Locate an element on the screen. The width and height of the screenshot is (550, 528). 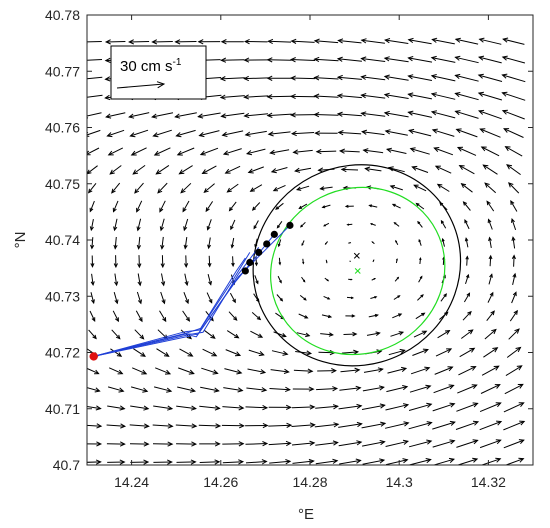
y-tick-label: 40.71 is located at coordinates (62, 409).